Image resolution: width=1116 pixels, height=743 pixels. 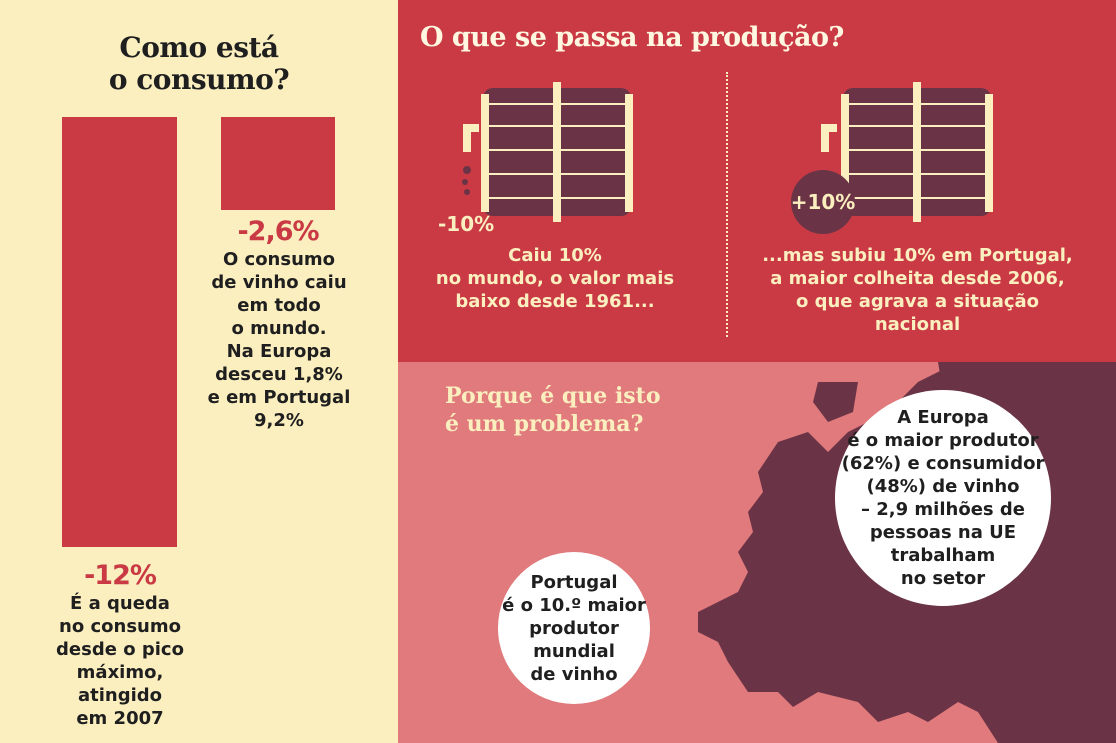 What do you see at coordinates (544, 424) in the screenshot?
I see `problem-title-line2: é um problema?` at bounding box center [544, 424].